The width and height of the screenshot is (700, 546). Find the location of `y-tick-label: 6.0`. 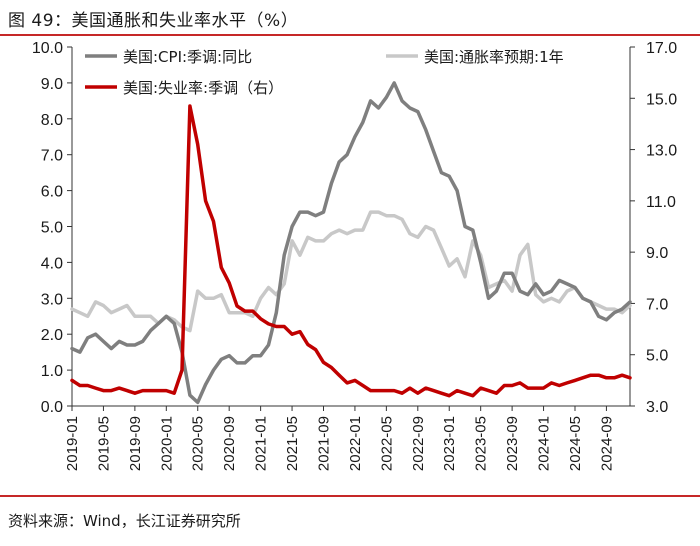

y-tick-label: 6.0 is located at coordinates (52, 192).